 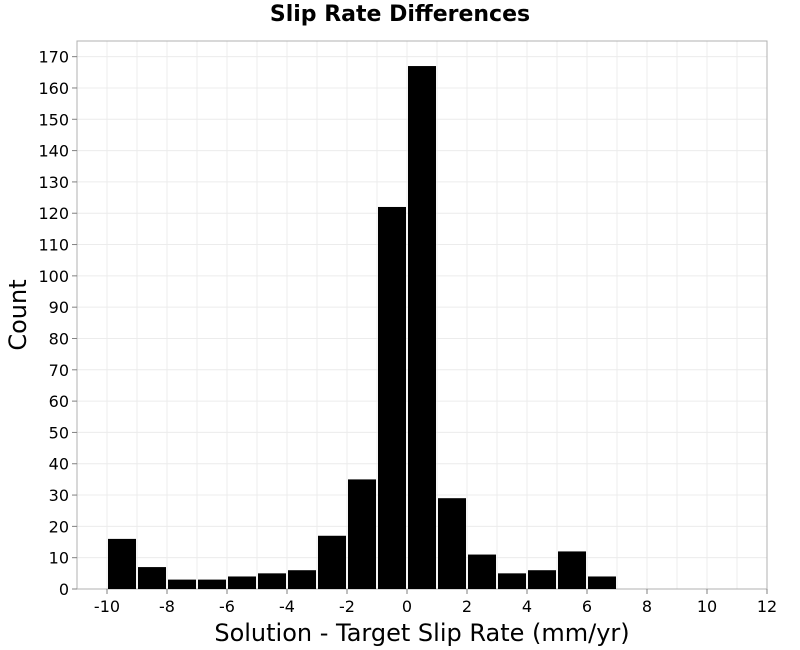 What do you see at coordinates (59, 401) in the screenshot?
I see `y-tick-label: 60` at bounding box center [59, 401].